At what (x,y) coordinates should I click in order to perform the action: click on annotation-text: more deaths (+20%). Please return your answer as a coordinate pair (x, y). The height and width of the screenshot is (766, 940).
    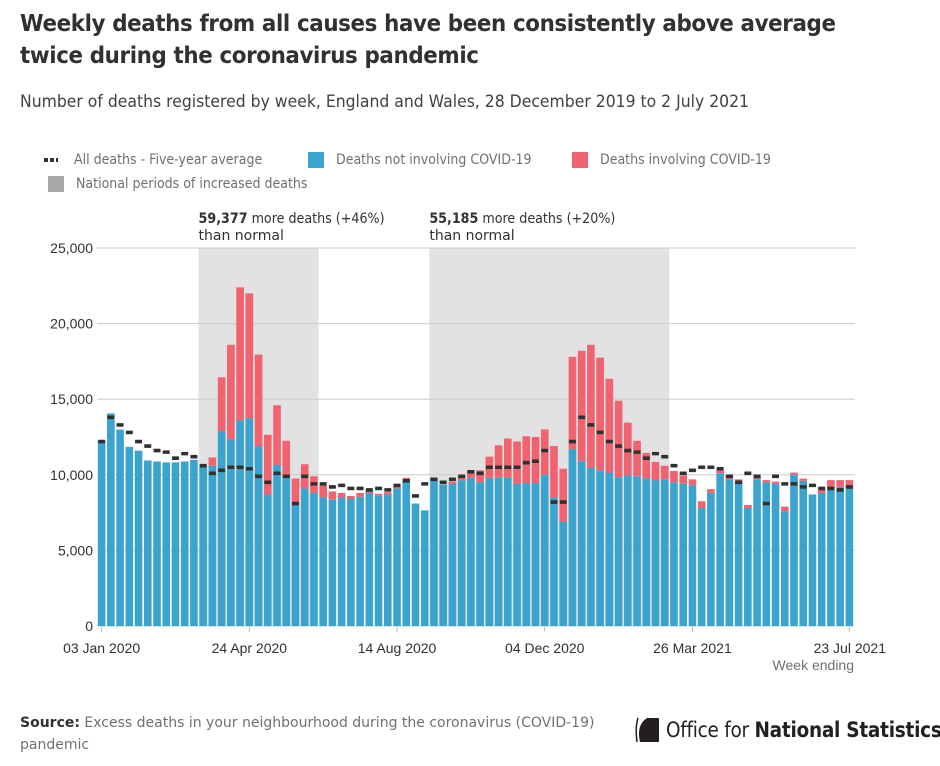
    Looking at the image, I should click on (546, 219).